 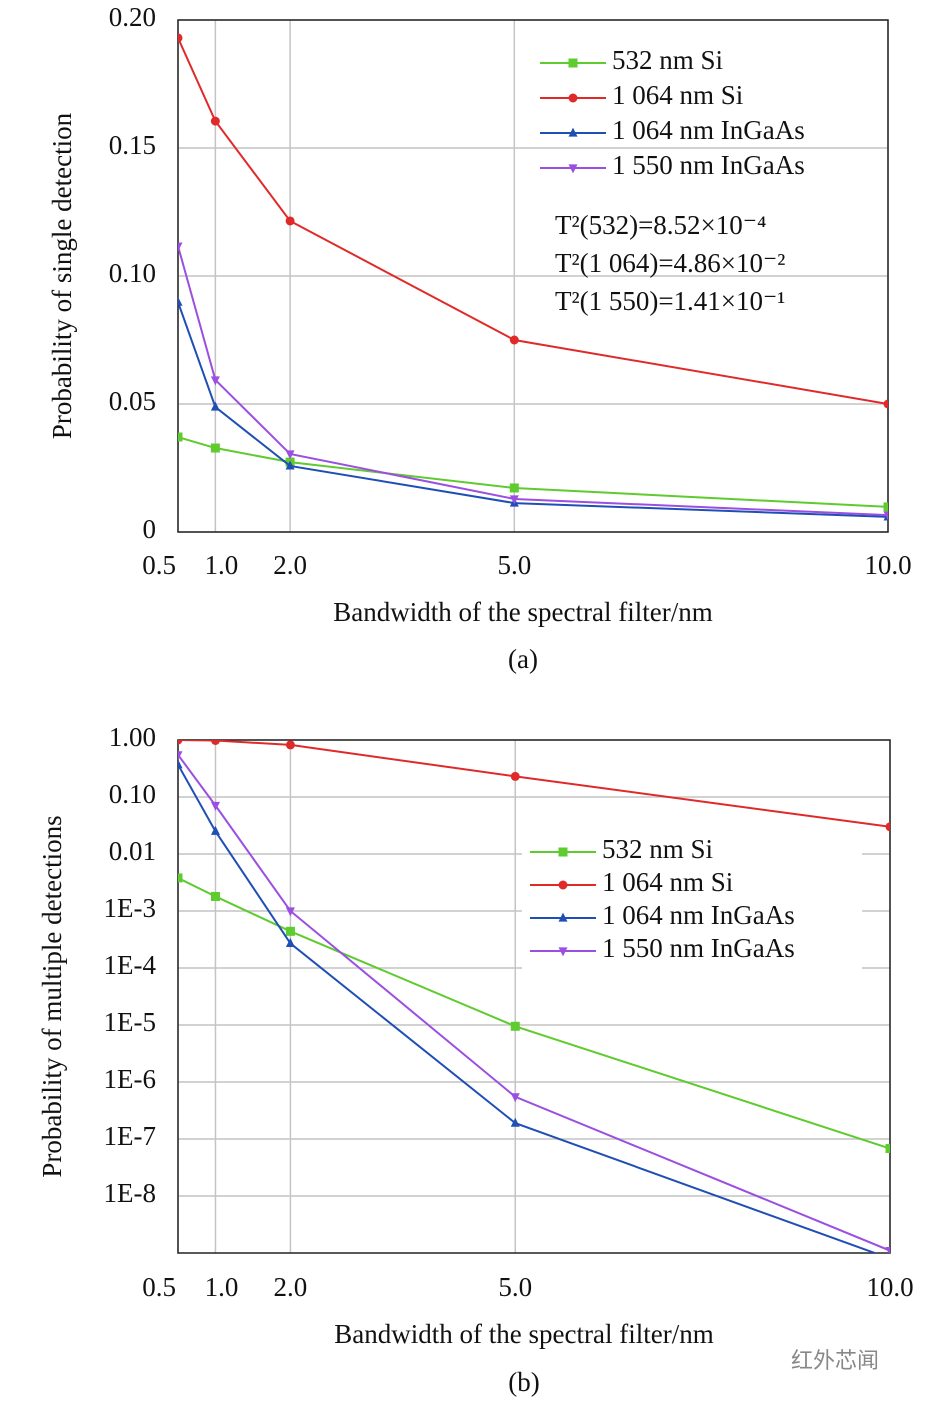 I want to click on y-tick-label: 0.01, so click(x=132, y=851).